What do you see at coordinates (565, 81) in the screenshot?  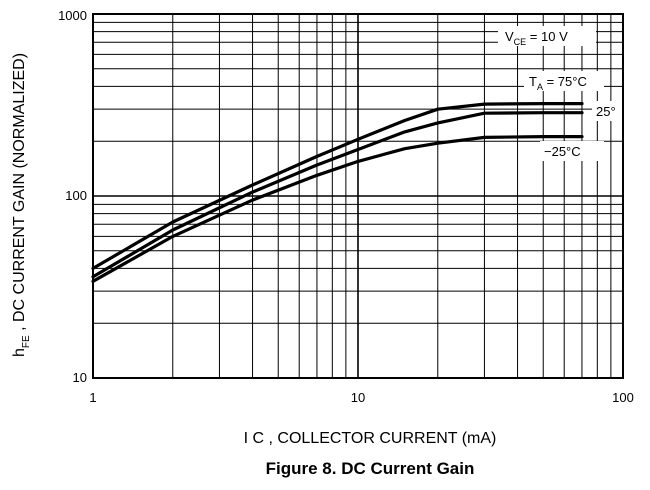 I see `series-label-75-rest: = 75°C` at bounding box center [565, 81].